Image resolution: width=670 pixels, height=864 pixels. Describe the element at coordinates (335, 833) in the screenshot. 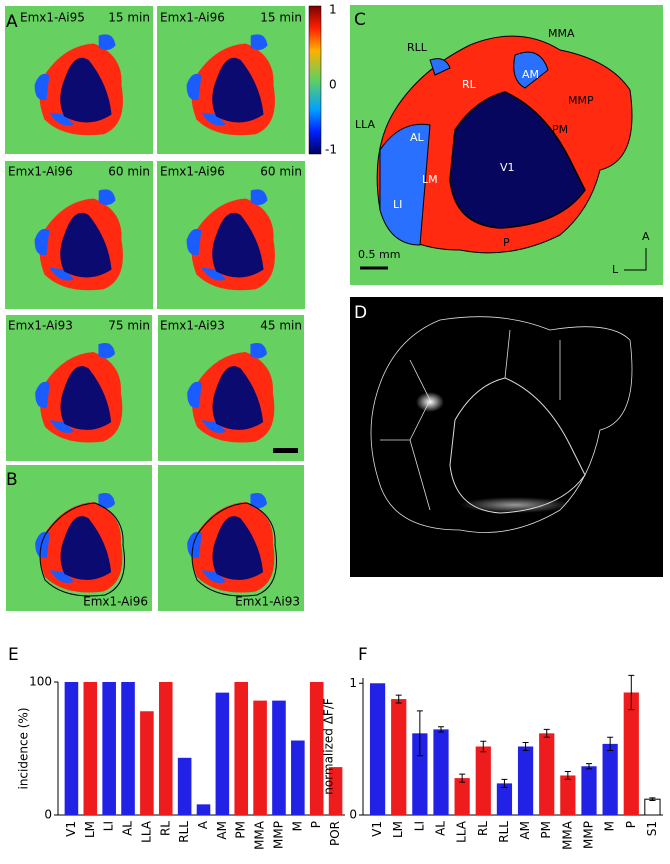

I see `x-tick-label: POR` at that location.